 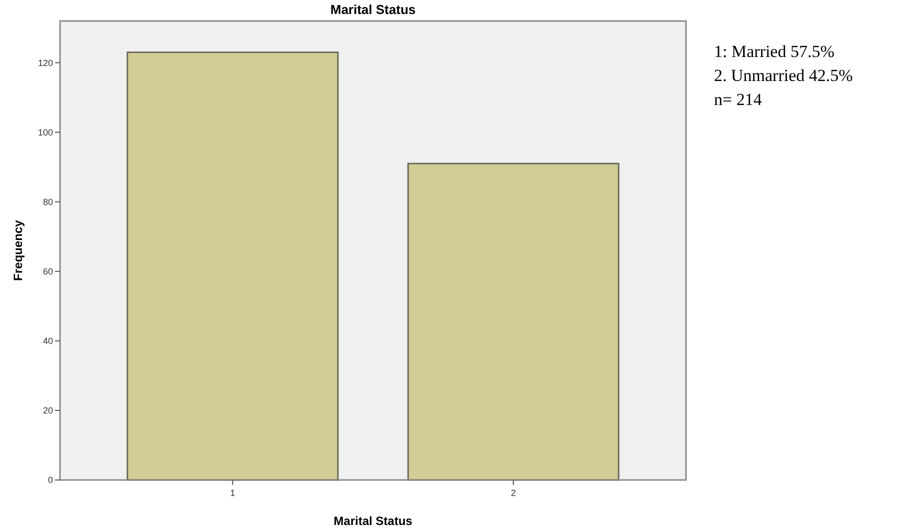 I want to click on chart-title: Marital Status, so click(x=373, y=9).